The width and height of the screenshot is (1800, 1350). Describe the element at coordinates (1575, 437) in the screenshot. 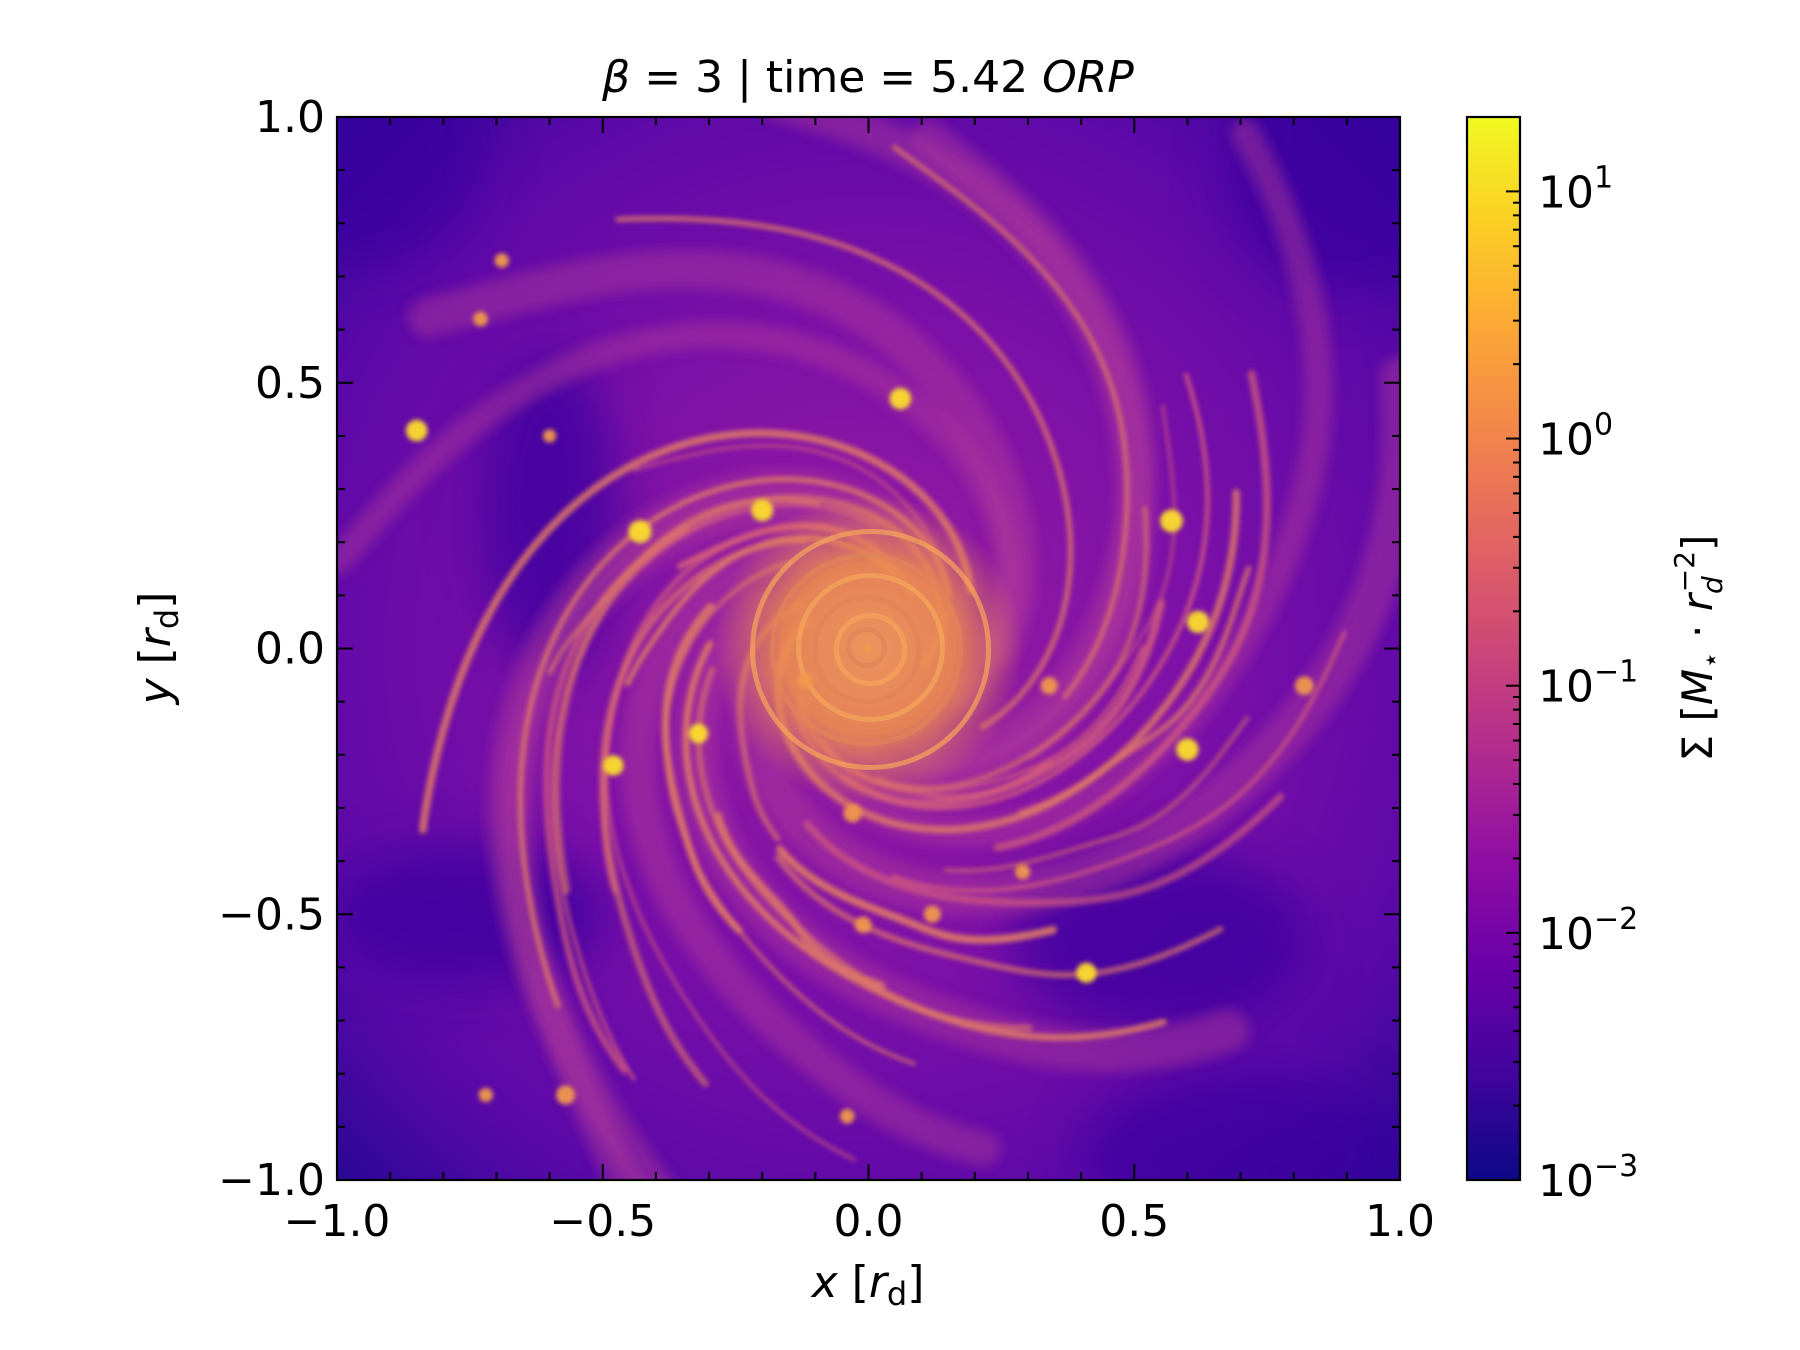

I see `colorbar-tick-label: 10⁰` at that location.